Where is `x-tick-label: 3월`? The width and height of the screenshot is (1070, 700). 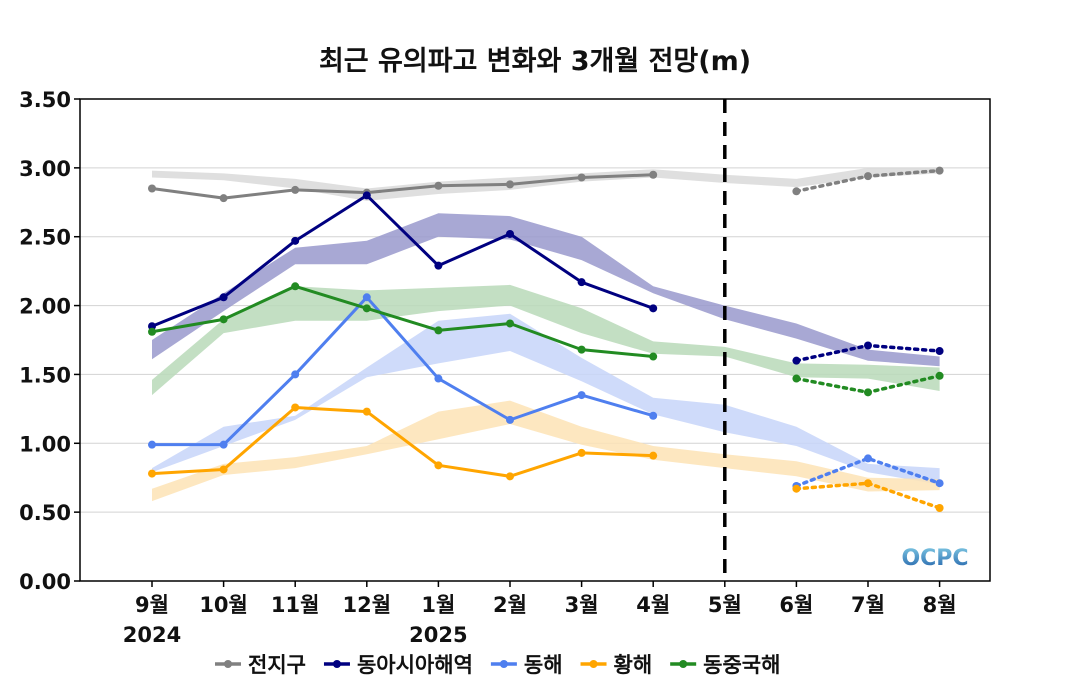
x-tick-label: 3월 is located at coordinates (582, 605).